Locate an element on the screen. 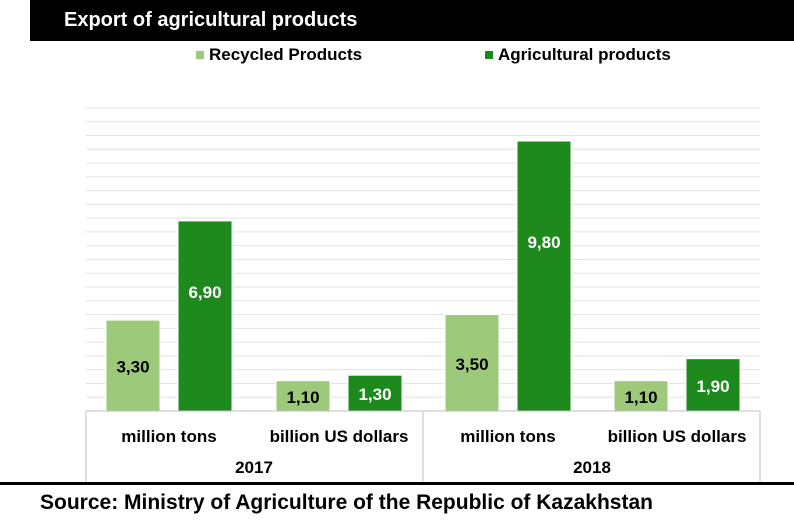 The height and width of the screenshot is (531, 794). data-label: 3,50 is located at coordinates (471, 364).